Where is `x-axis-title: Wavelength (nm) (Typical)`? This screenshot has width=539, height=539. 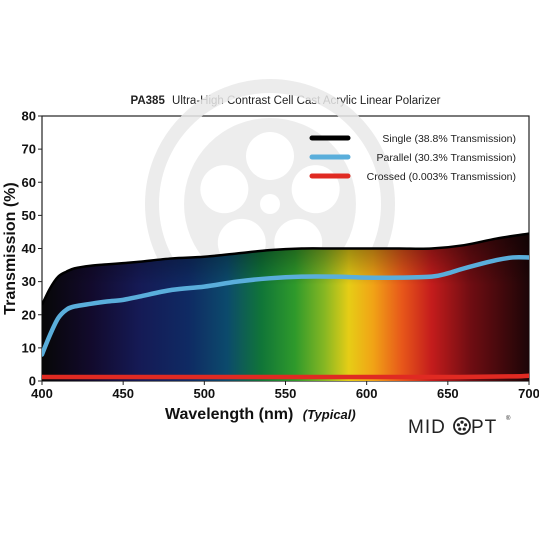
x-axis-title: Wavelength (nm) (Typical) is located at coordinates (260, 414).